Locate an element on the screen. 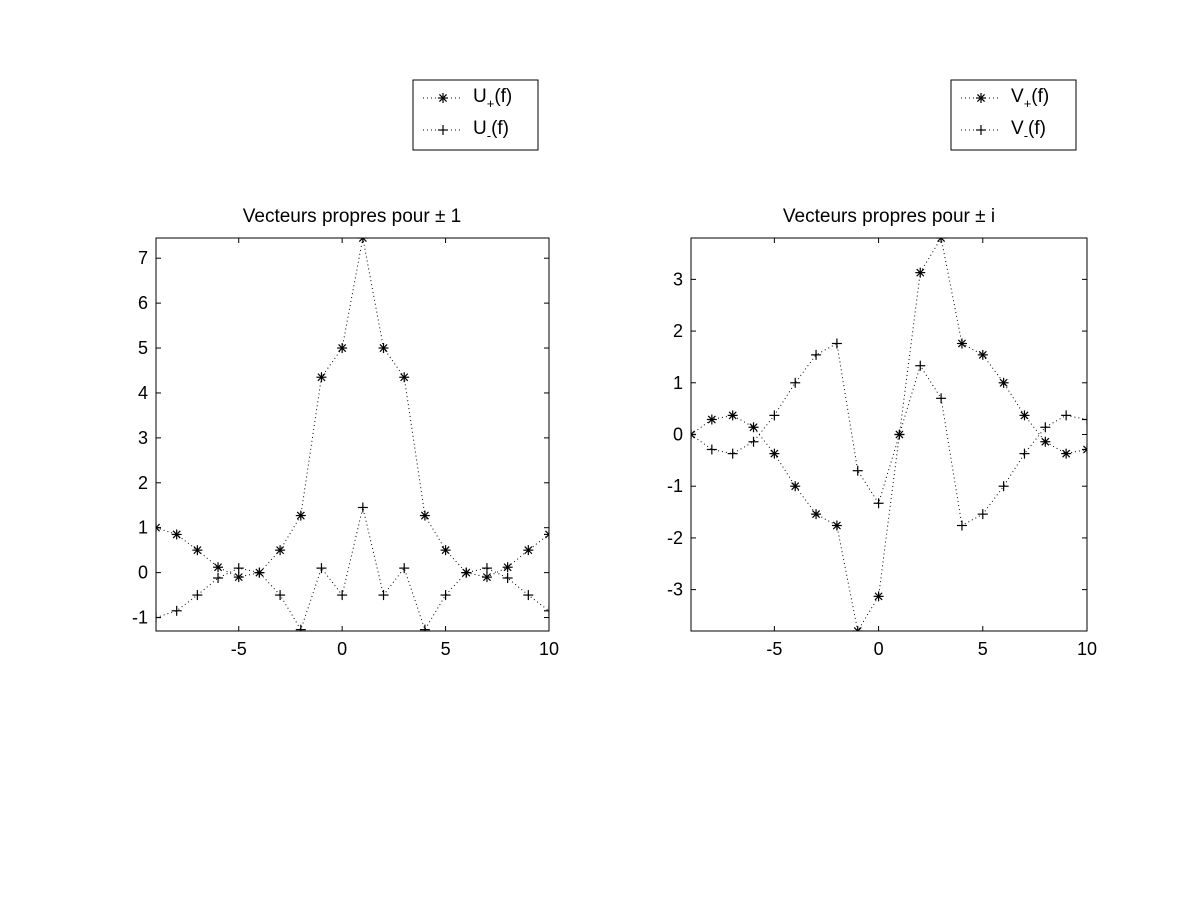 The image size is (1201, 900). chart-left-ytick-label: 6 is located at coordinates (143, 303).